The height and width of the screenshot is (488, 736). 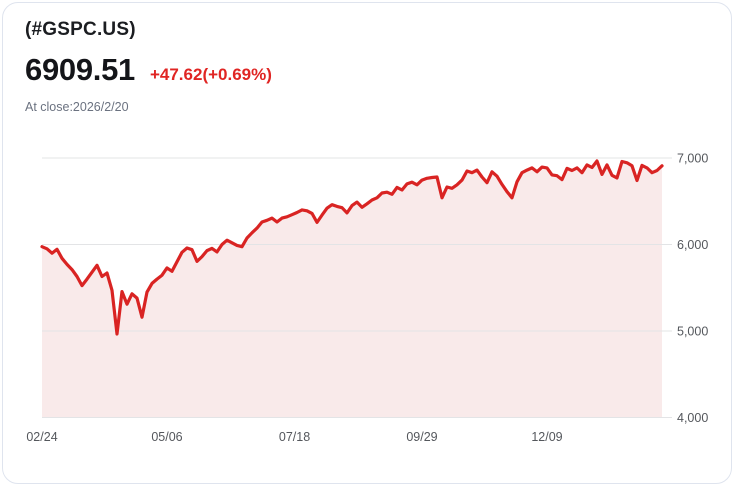 What do you see at coordinates (692, 245) in the screenshot?
I see `y-axis-label: 6,000` at bounding box center [692, 245].